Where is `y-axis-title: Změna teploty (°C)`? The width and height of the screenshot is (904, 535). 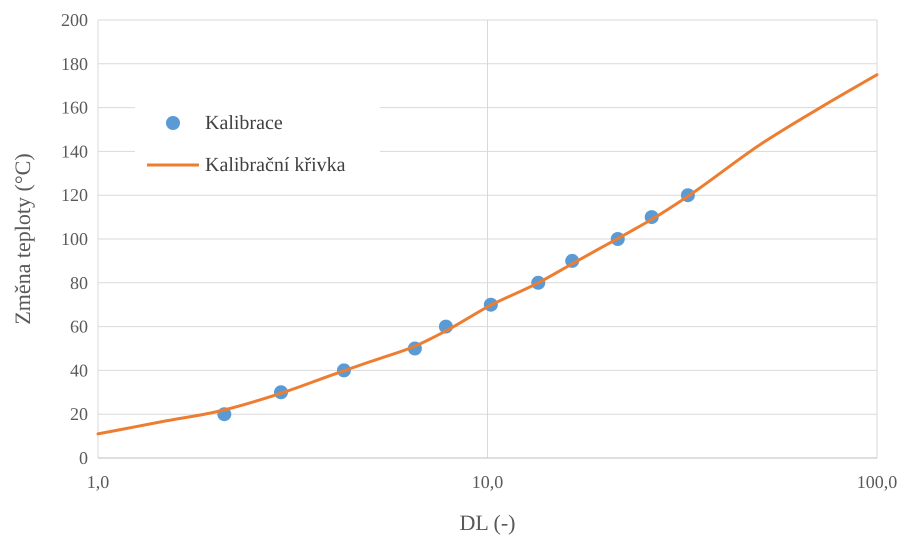
y-axis-title: Změna teploty (°C) is located at coordinates (22, 239).